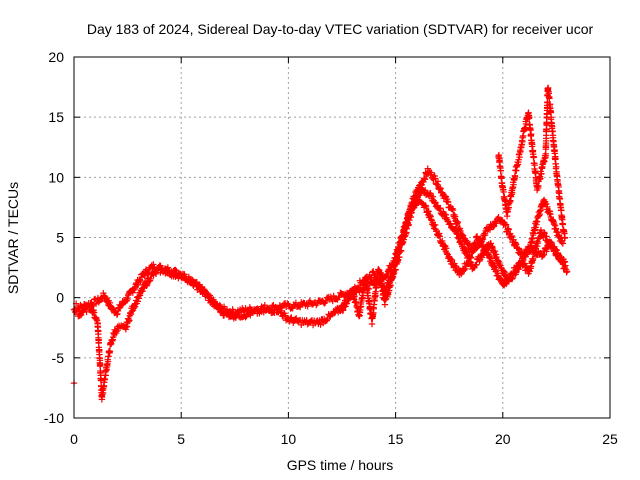 This screenshot has height=480, width=640. Describe the element at coordinates (60, 298) in the screenshot. I see `y-tick-label: 0` at that location.